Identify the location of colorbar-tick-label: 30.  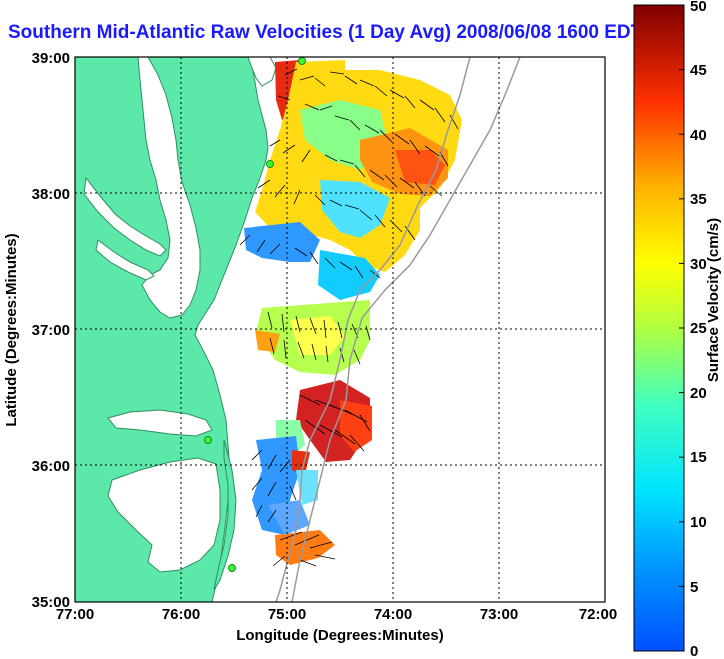
(698, 264).